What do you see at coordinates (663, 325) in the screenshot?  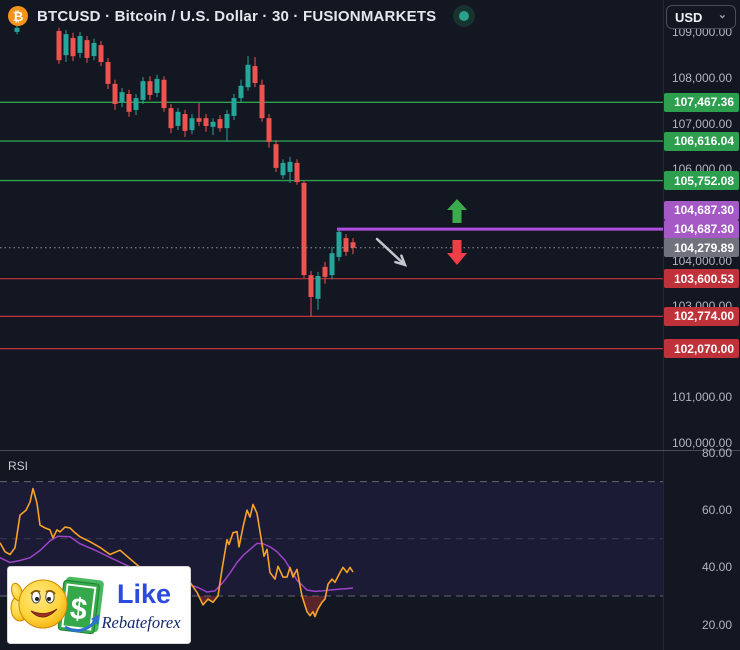 I see `price-axis-border` at bounding box center [663, 325].